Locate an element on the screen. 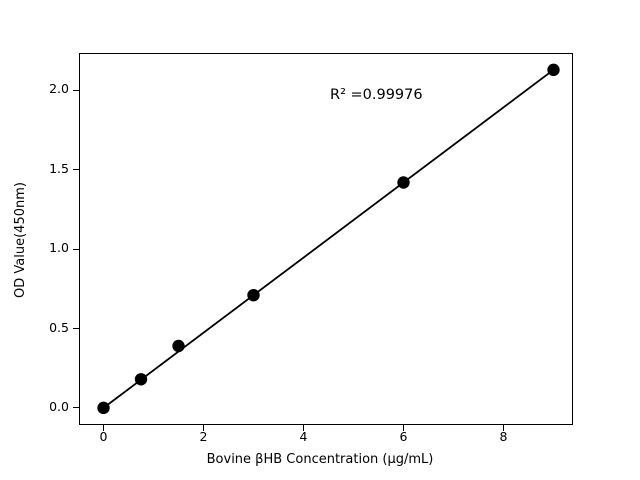 The image size is (640, 480). r-squared-annotation: R² =0.99976 is located at coordinates (376, 95).